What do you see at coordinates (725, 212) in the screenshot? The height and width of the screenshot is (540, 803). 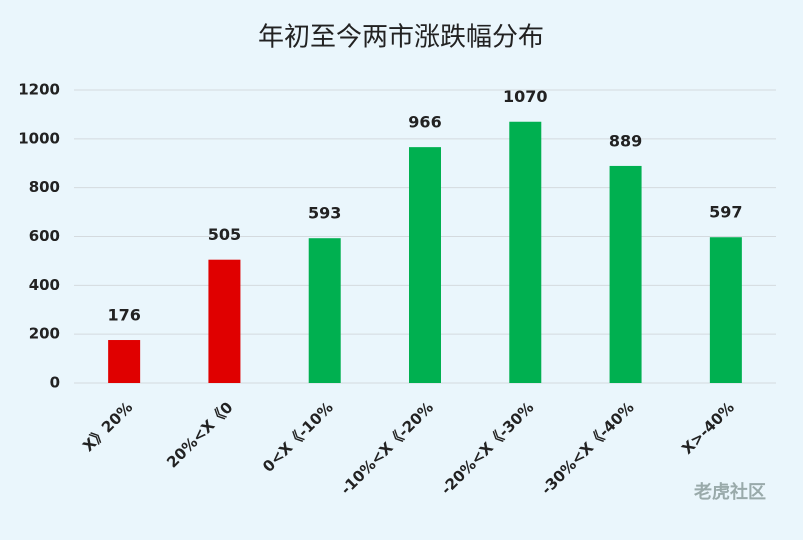 I see `value-label: 597` at bounding box center [725, 212].